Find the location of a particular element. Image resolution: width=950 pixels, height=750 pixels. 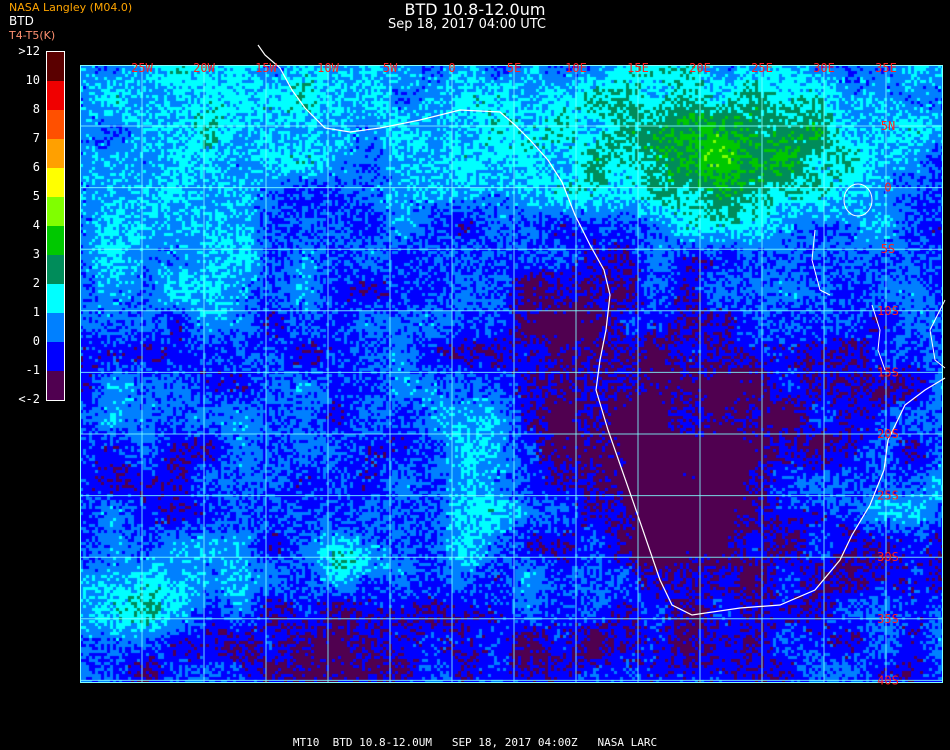

lake-malawi-outline is located at coordinates (878, 337).